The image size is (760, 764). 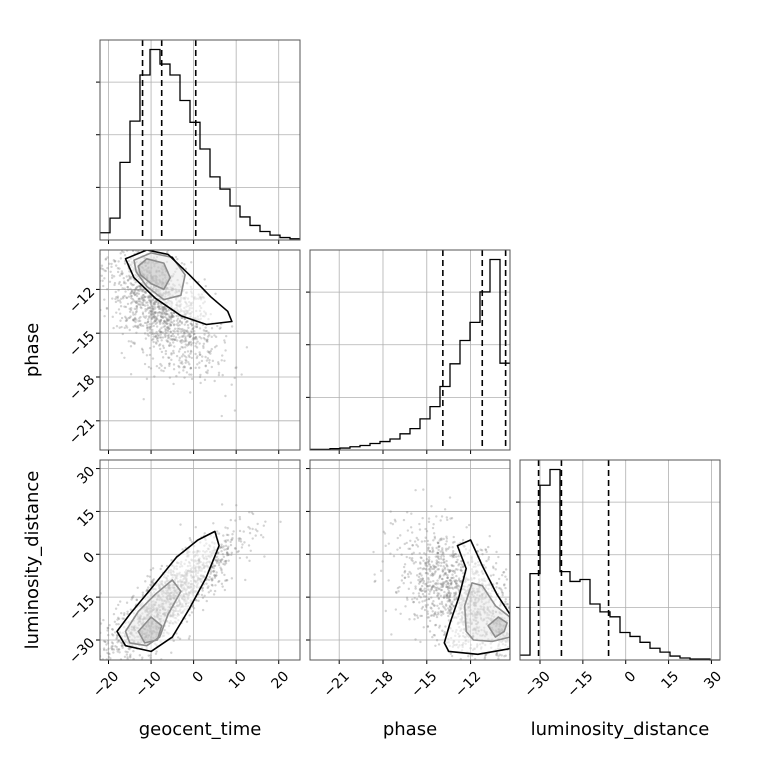 What do you see at coordinates (381, 684) in the screenshot?
I see `xtick-label-phase: −18` at bounding box center [381, 684].